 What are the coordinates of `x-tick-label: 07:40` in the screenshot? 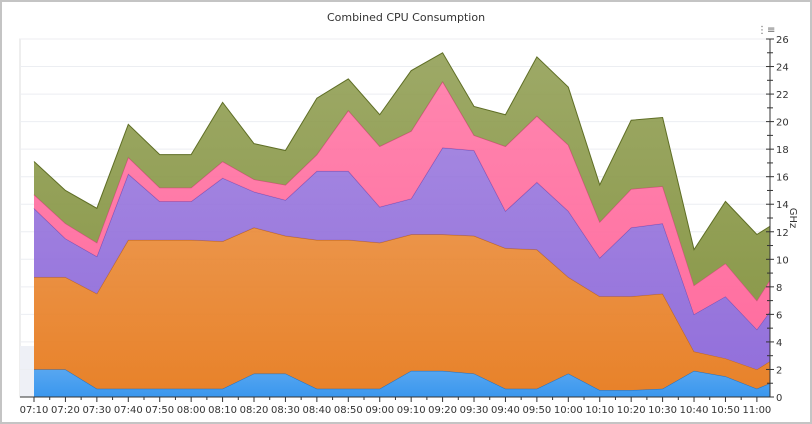 It's located at (128, 410).